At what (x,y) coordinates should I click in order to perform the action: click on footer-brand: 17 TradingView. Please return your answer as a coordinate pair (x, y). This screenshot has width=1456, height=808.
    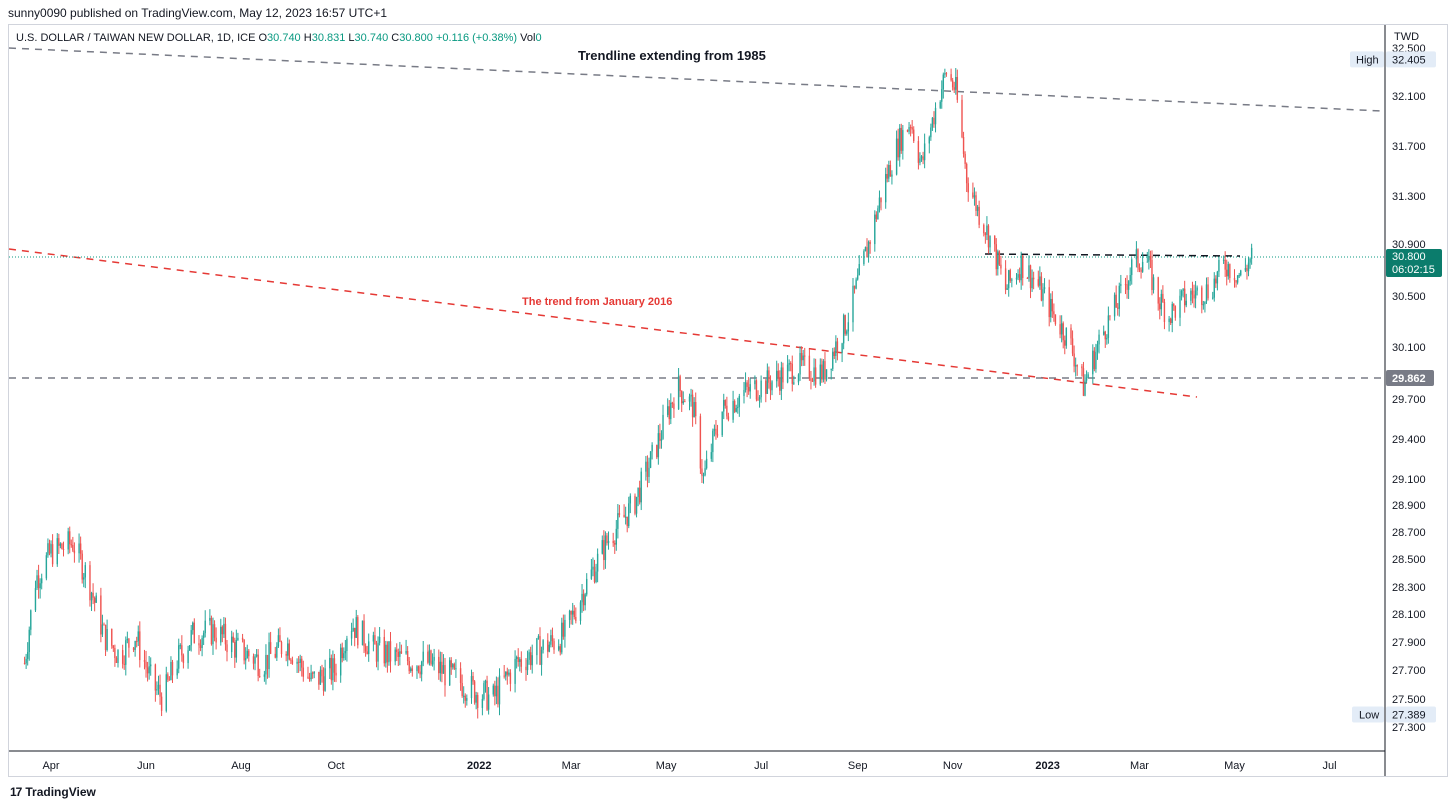
    Looking at the image, I should click on (53, 792).